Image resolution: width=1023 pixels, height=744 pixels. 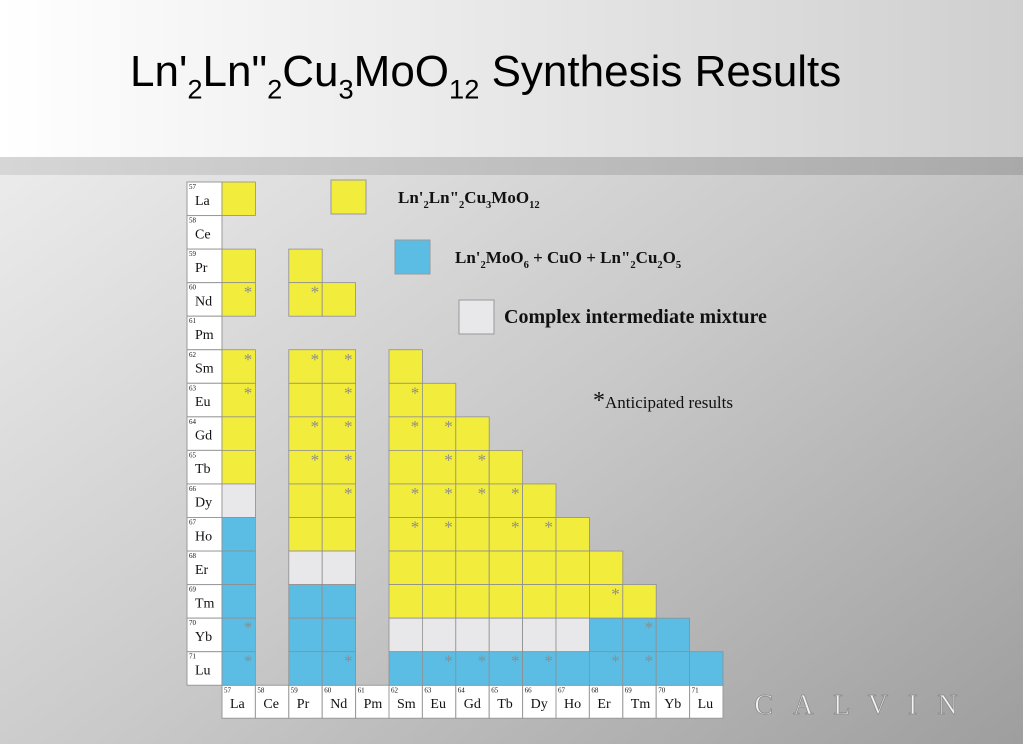 What do you see at coordinates (580, 257) in the screenshot?
I see `text-segment: + CuO + Ln"` at bounding box center [580, 257].